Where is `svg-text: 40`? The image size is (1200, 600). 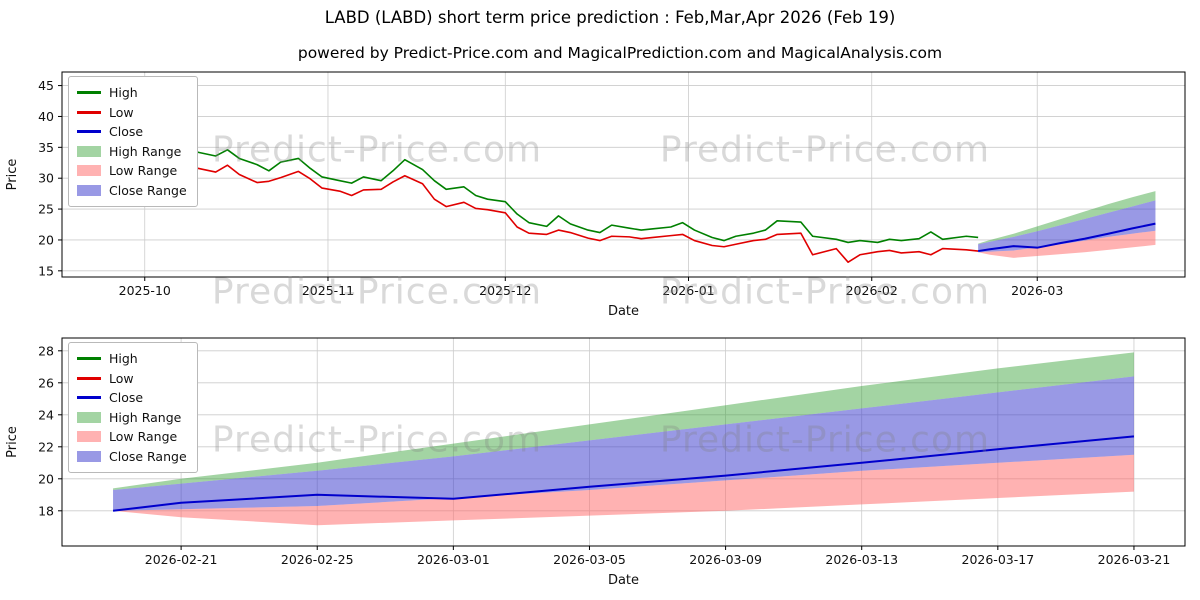
svg-text: 40 is located at coordinates (46, 116).